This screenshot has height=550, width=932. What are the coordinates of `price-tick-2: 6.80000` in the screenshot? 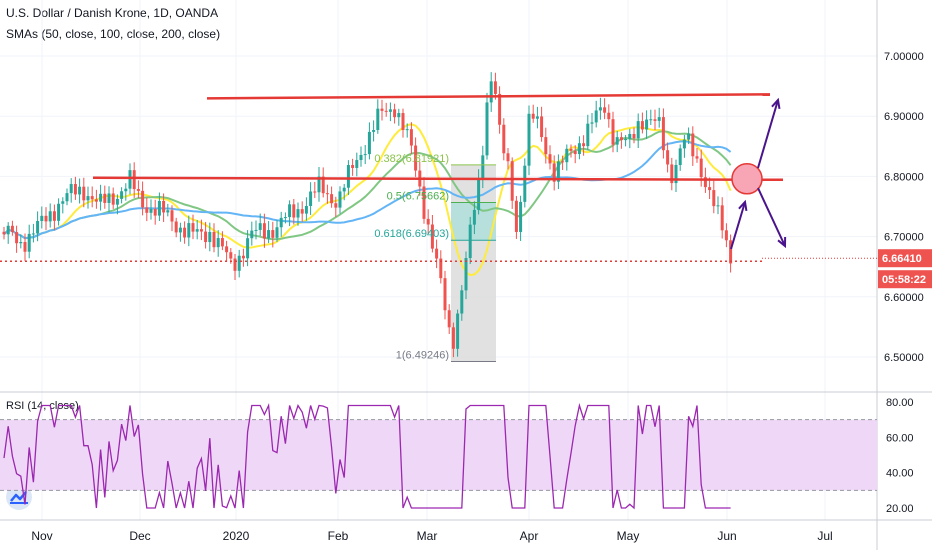 It's located at (904, 177).